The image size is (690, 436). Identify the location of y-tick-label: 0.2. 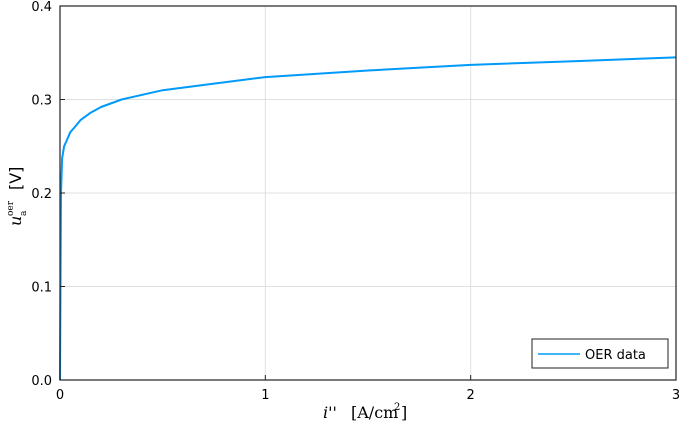
(41, 194).